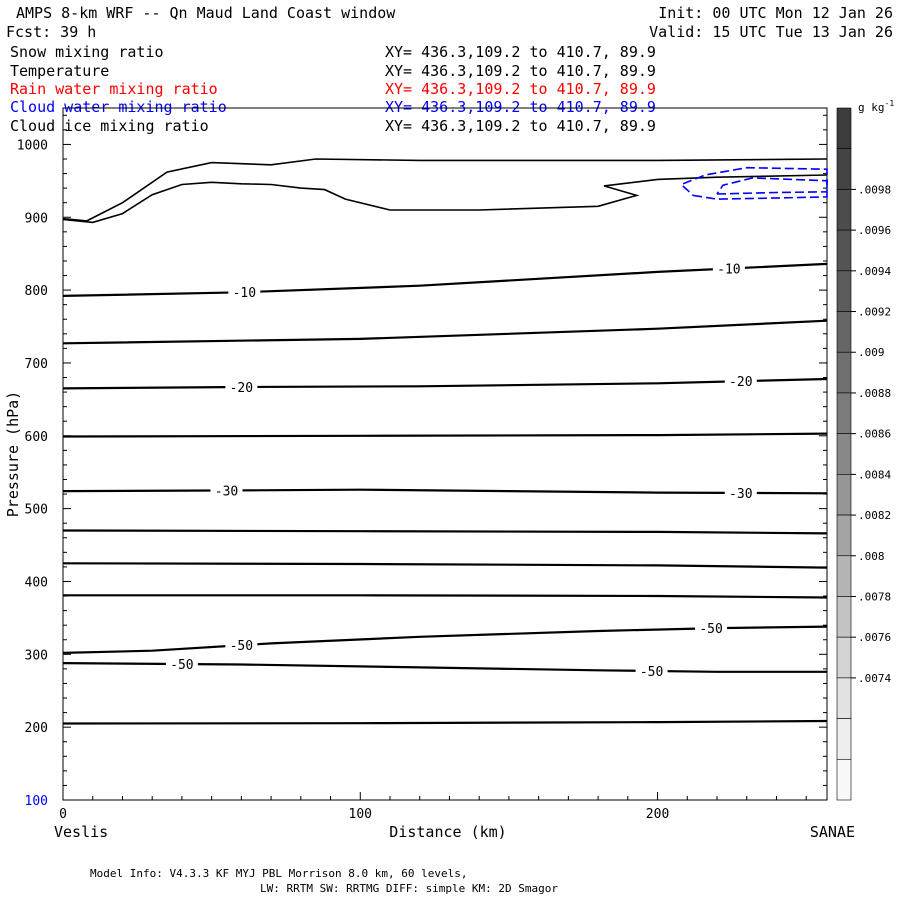  I want to click on y-tick-label: 500, so click(36, 510).